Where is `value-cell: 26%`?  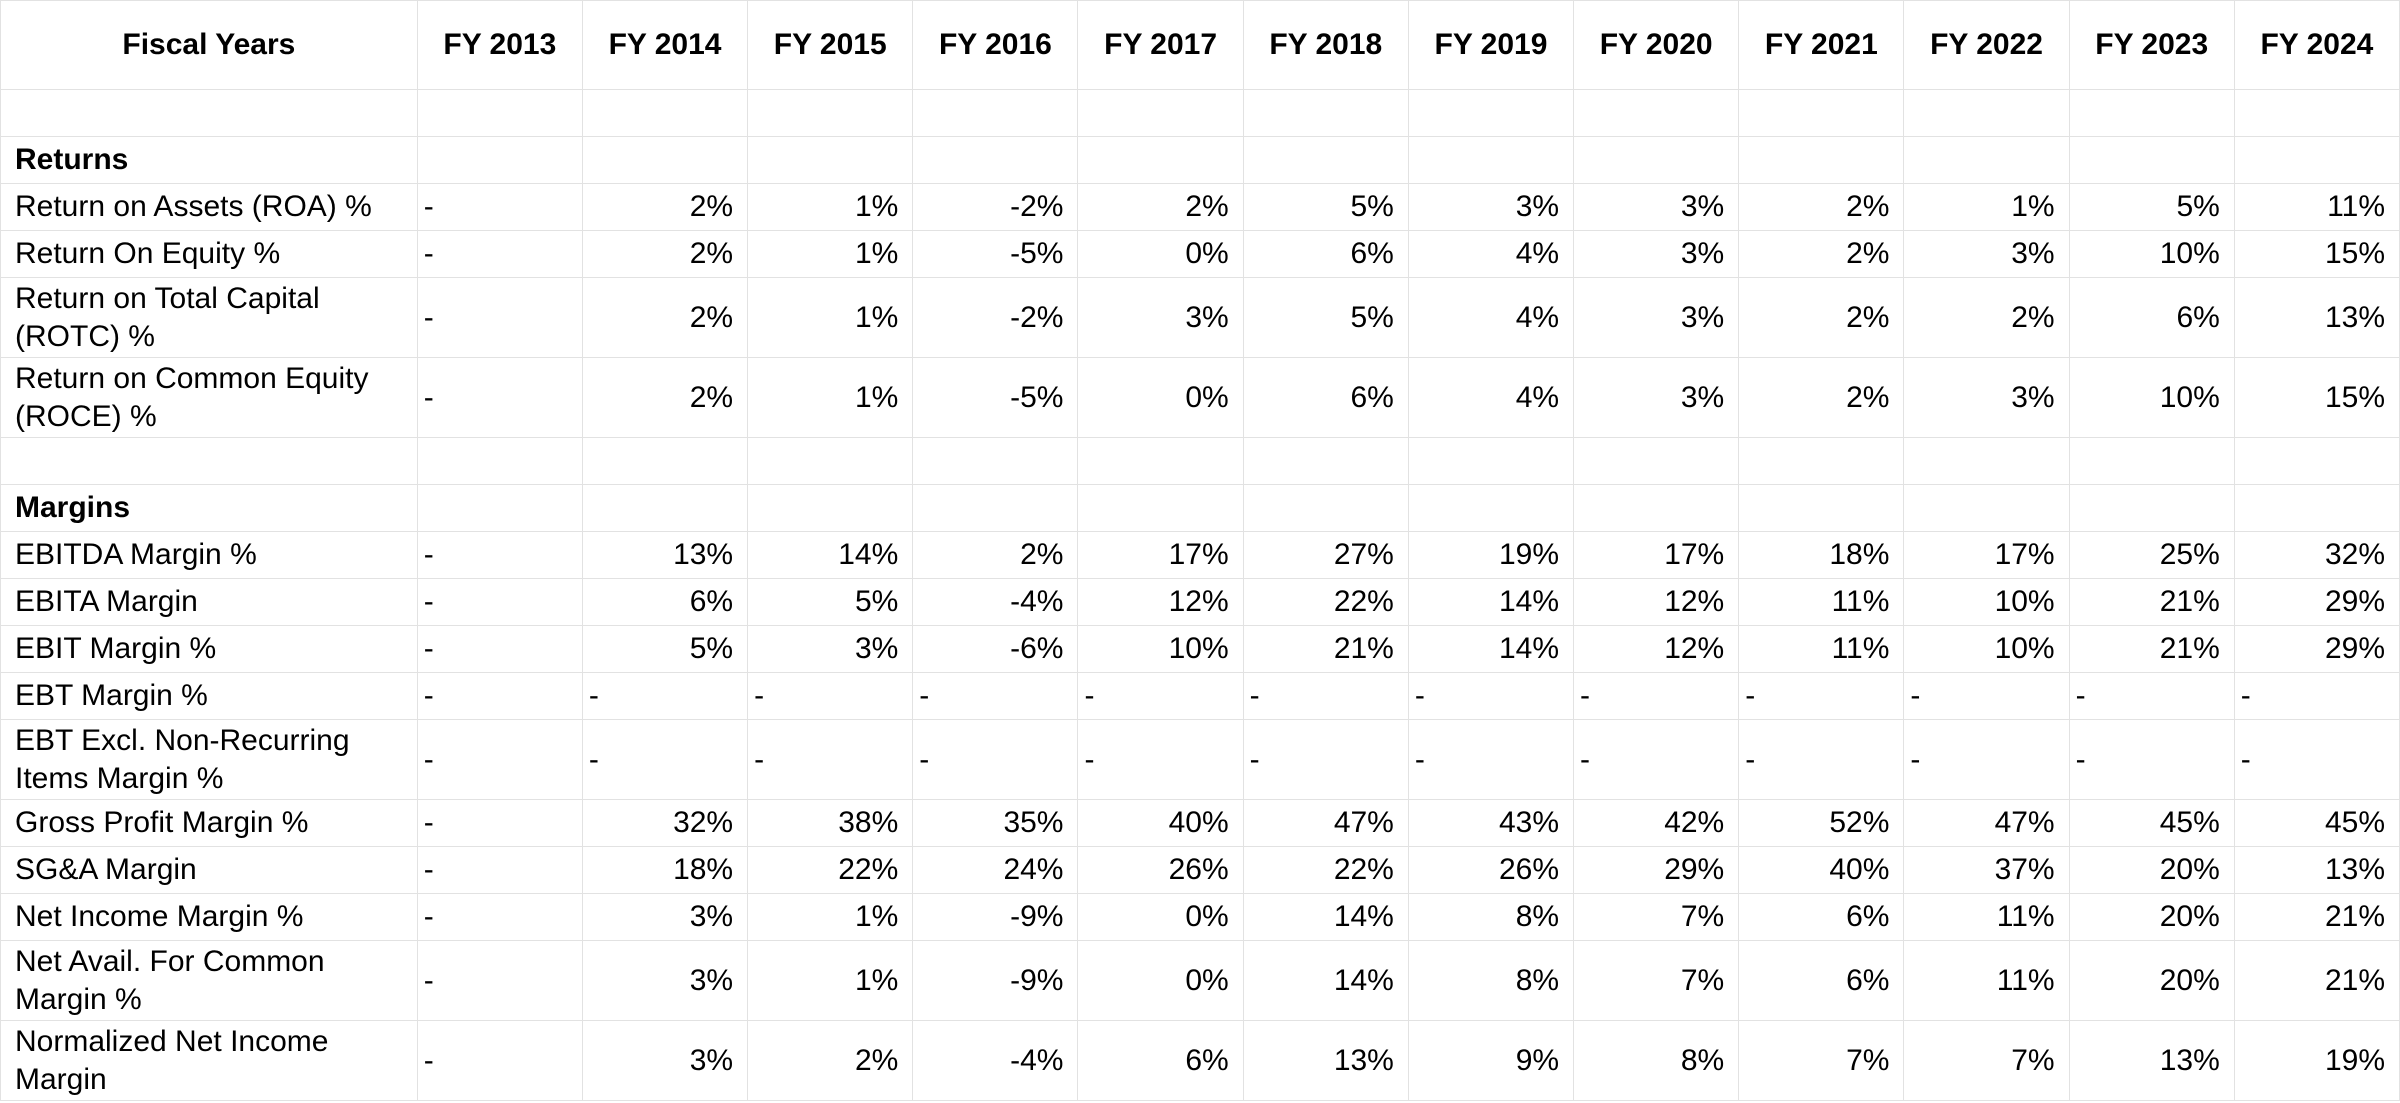
value-cell: 26% is located at coordinates (1491, 870).